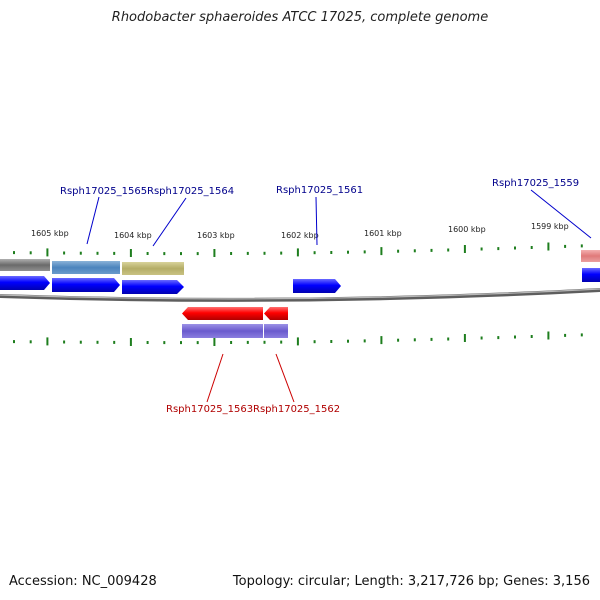 Image resolution: width=600 pixels, height=600 pixels. Describe the element at coordinates (300, 235) in the screenshot. I see `scale-label: 1602 kbp` at that location.